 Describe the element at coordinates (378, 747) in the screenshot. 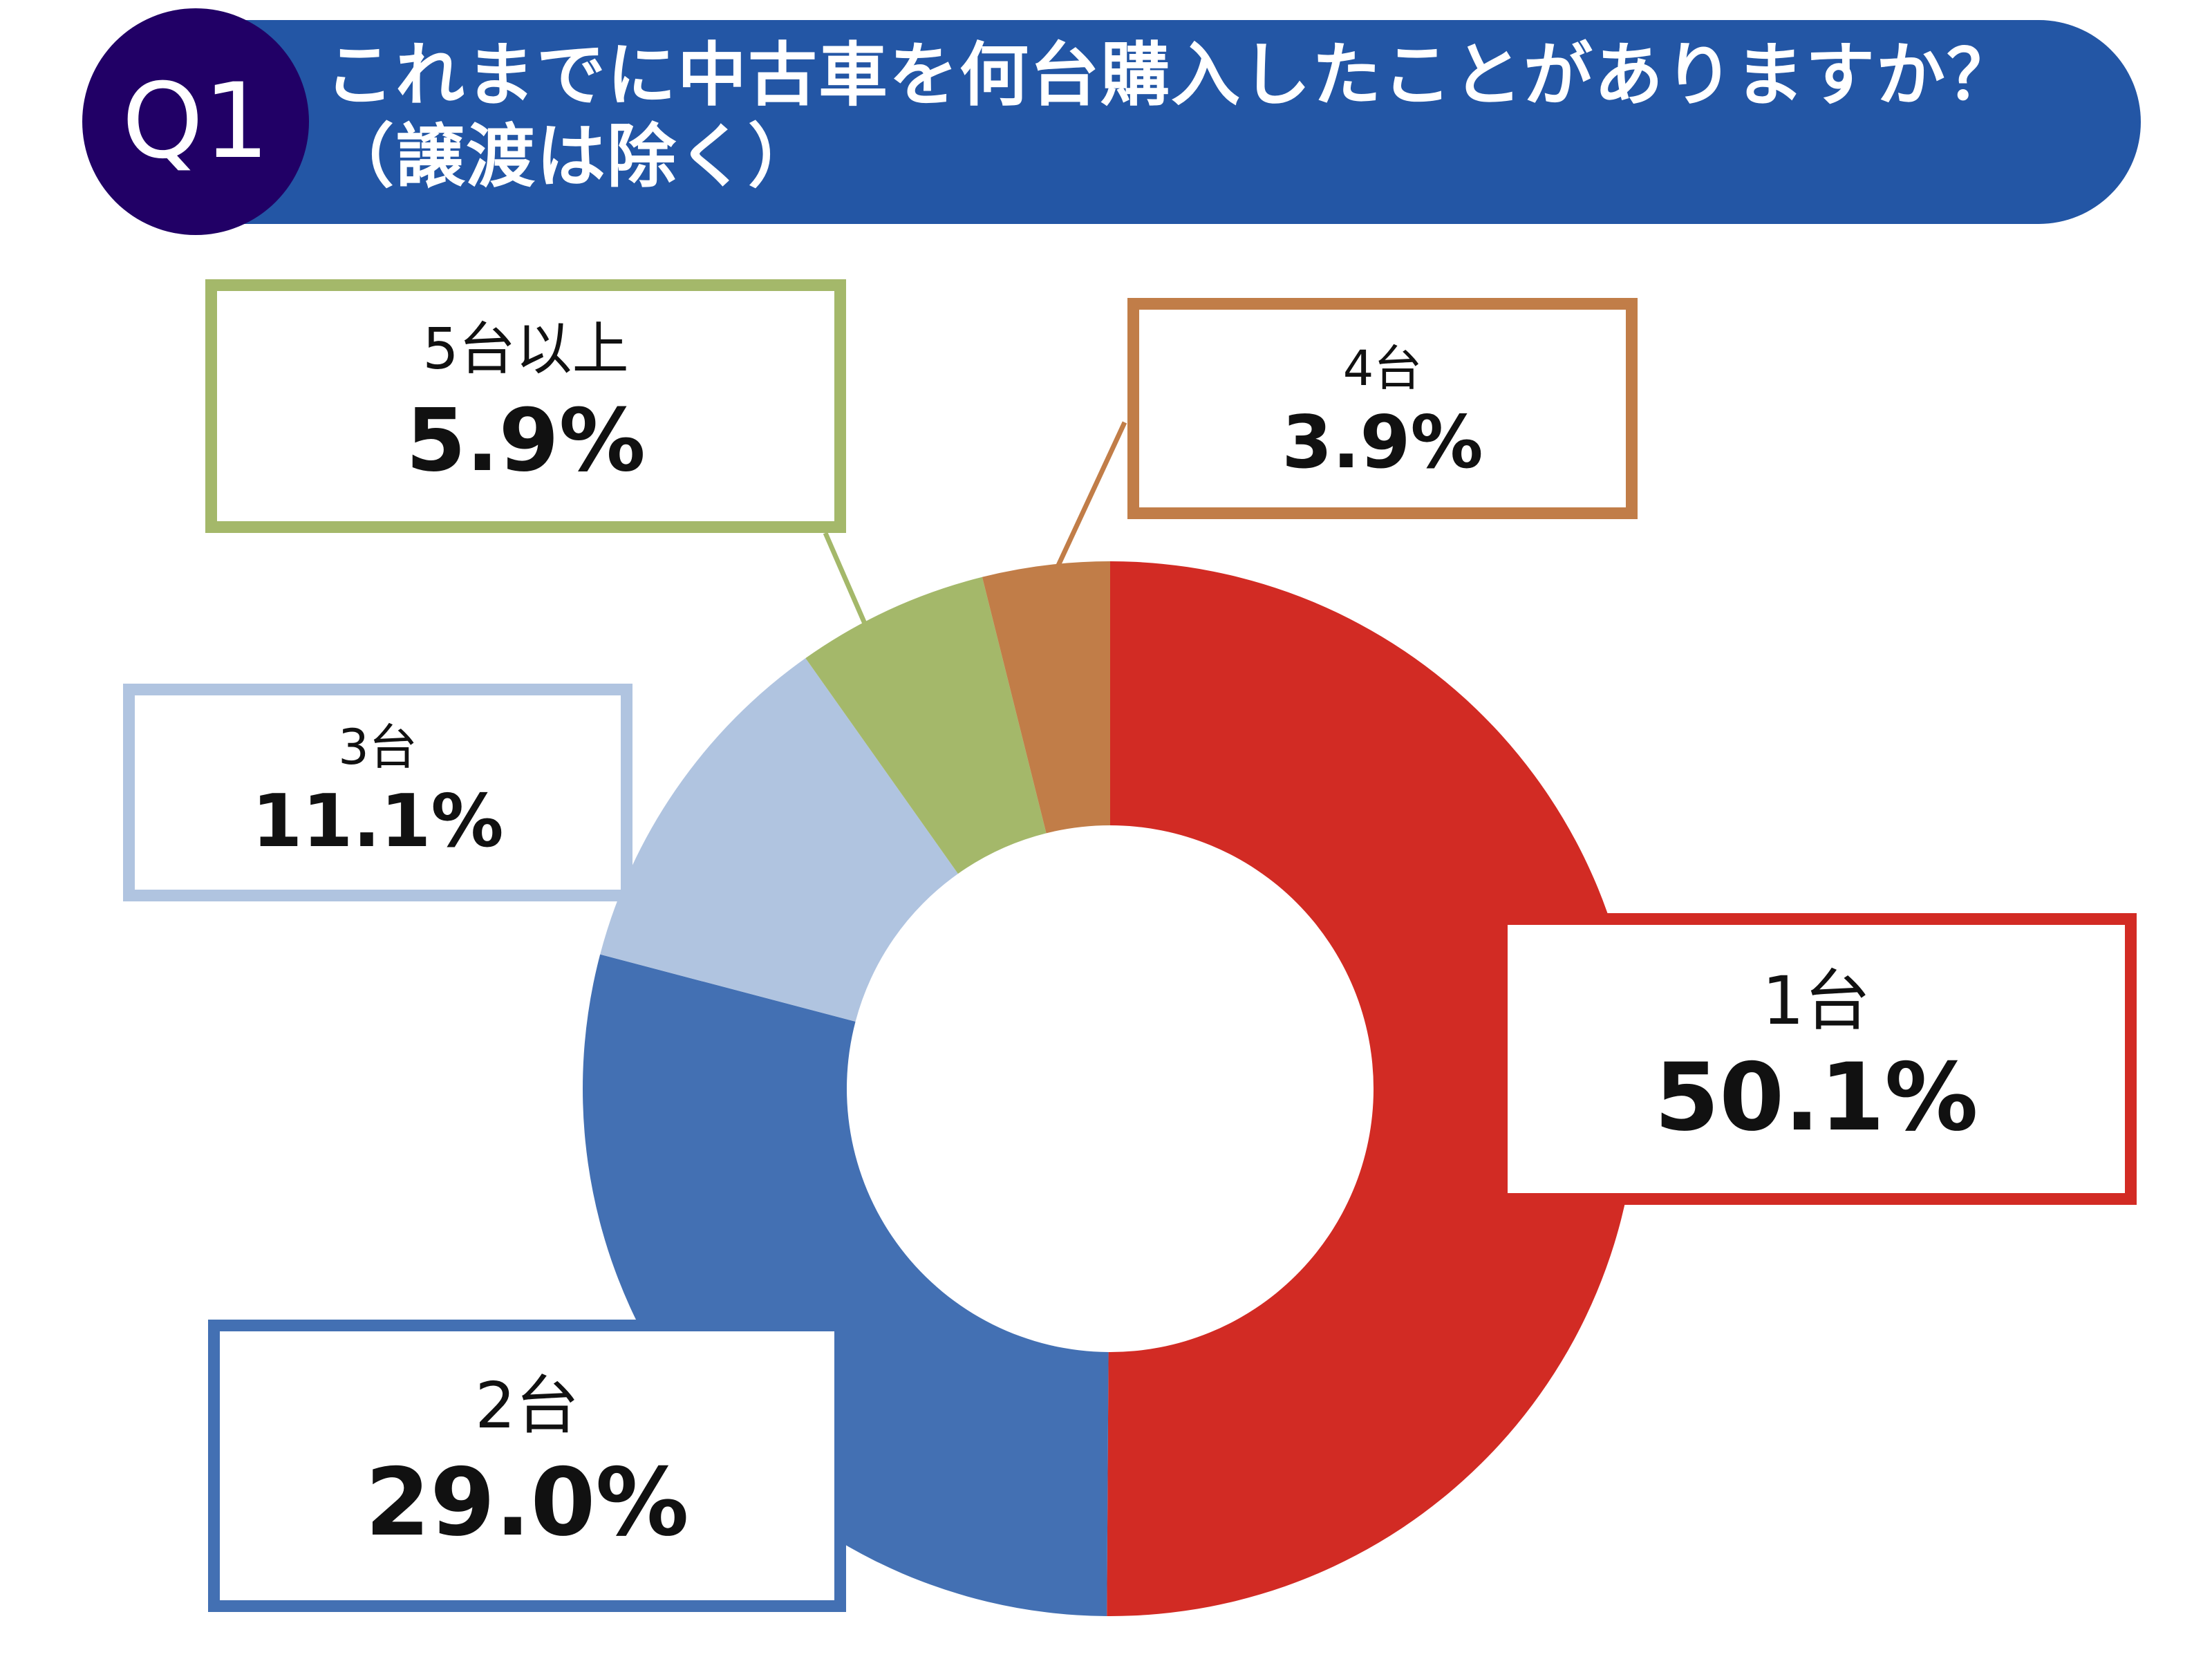

I see `category-label: 3台` at that location.